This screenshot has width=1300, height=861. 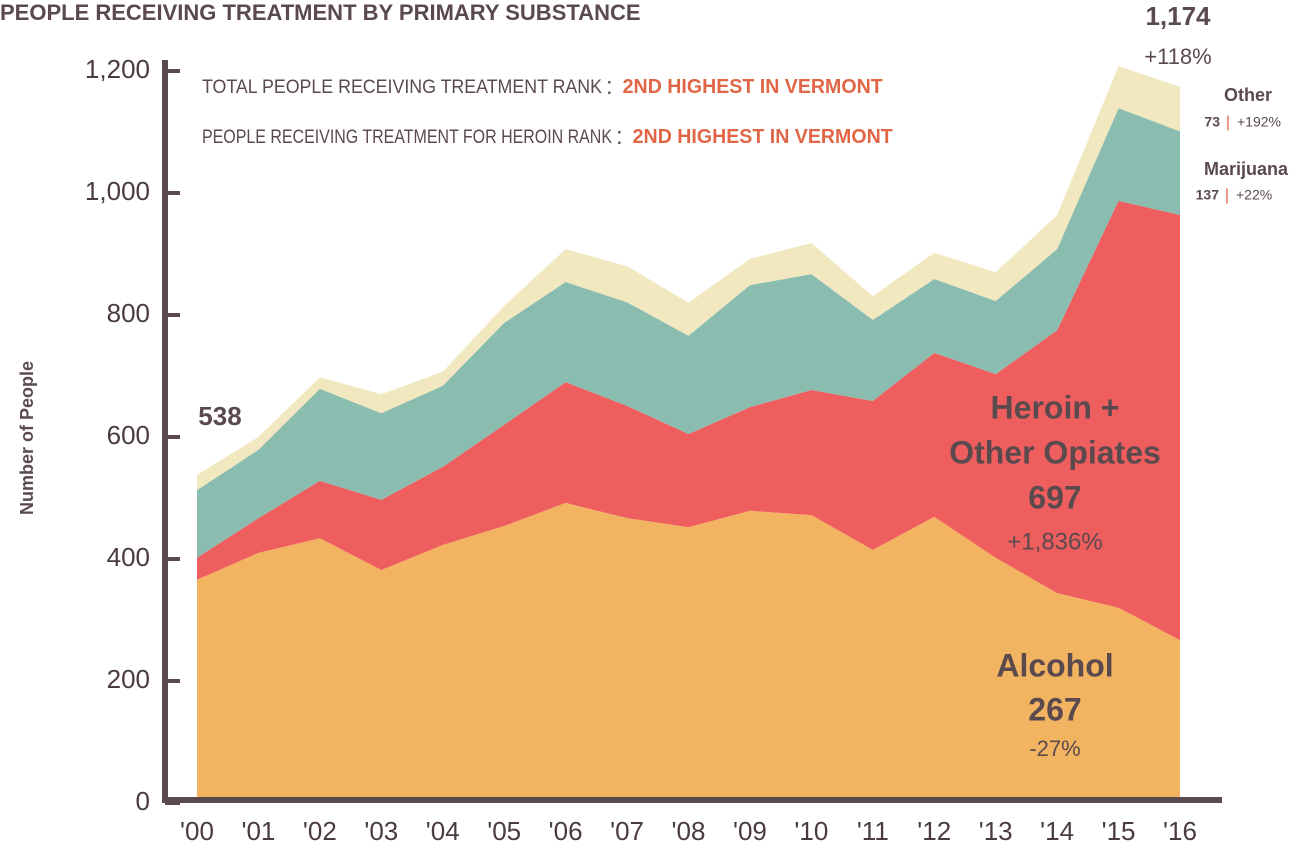 What do you see at coordinates (689, 831) in the screenshot?
I see `x-tick-label: '08` at bounding box center [689, 831].